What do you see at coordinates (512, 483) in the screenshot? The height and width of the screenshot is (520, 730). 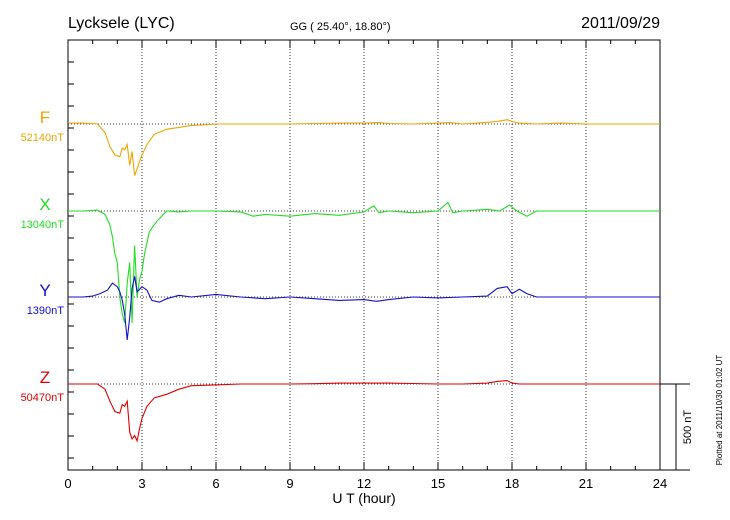 I see `x-tick-label: 18` at bounding box center [512, 483].